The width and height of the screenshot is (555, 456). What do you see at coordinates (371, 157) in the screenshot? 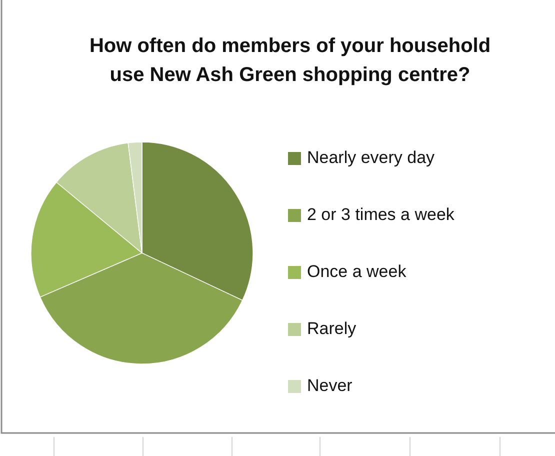
I see `legend-label: Nearly every day` at bounding box center [371, 157].